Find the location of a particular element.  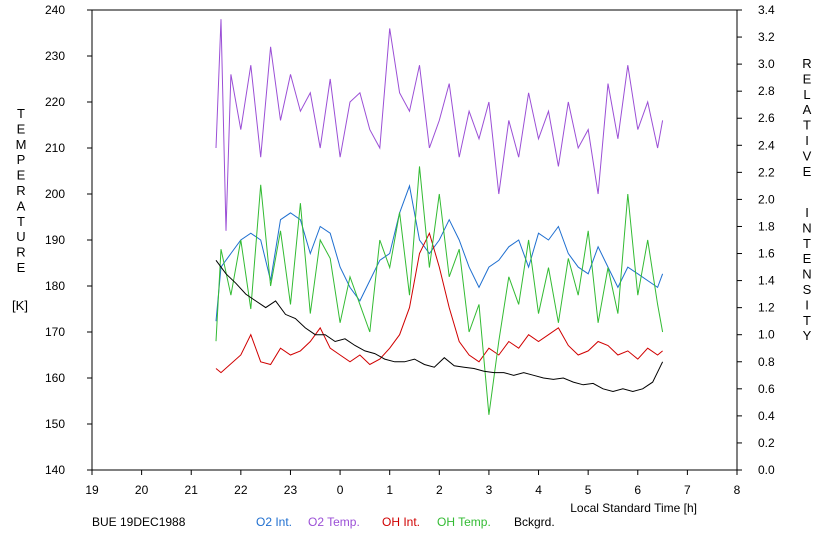

right-tick-label: 2.8 is located at coordinates (766, 91).